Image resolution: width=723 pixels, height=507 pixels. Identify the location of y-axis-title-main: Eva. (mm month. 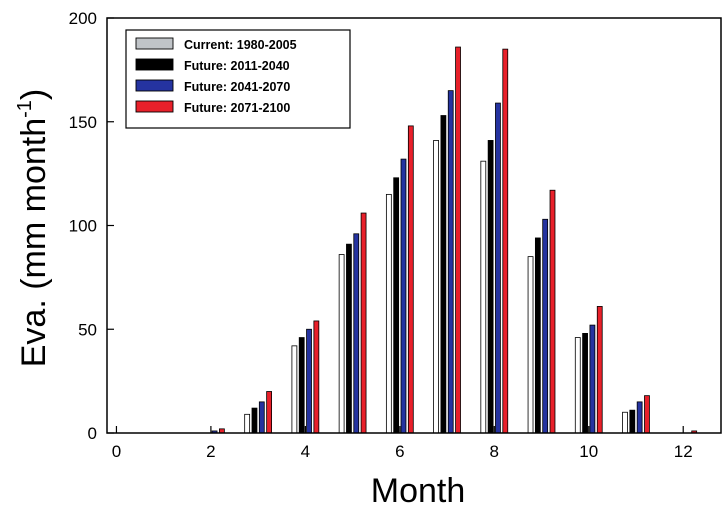
(34, 242).